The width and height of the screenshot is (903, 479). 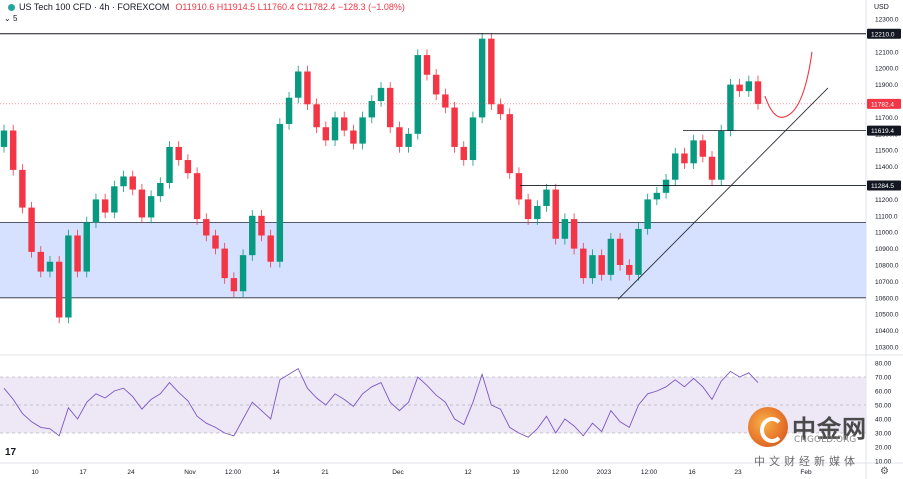 What do you see at coordinates (887, 266) in the screenshot?
I see `price-tick-label: 10800.0` at bounding box center [887, 266].